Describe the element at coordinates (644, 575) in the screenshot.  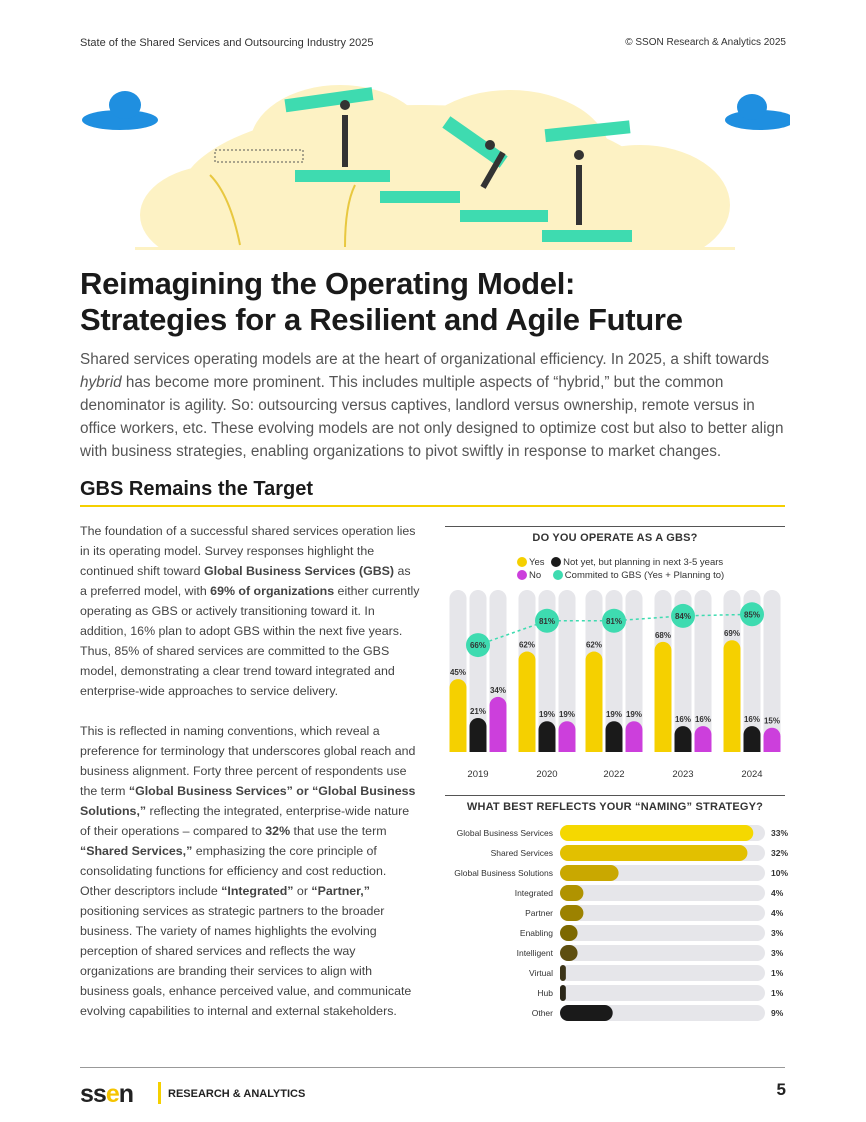
I see `legend-label: Commited to GBS (Yes + Planning to)` at that location.